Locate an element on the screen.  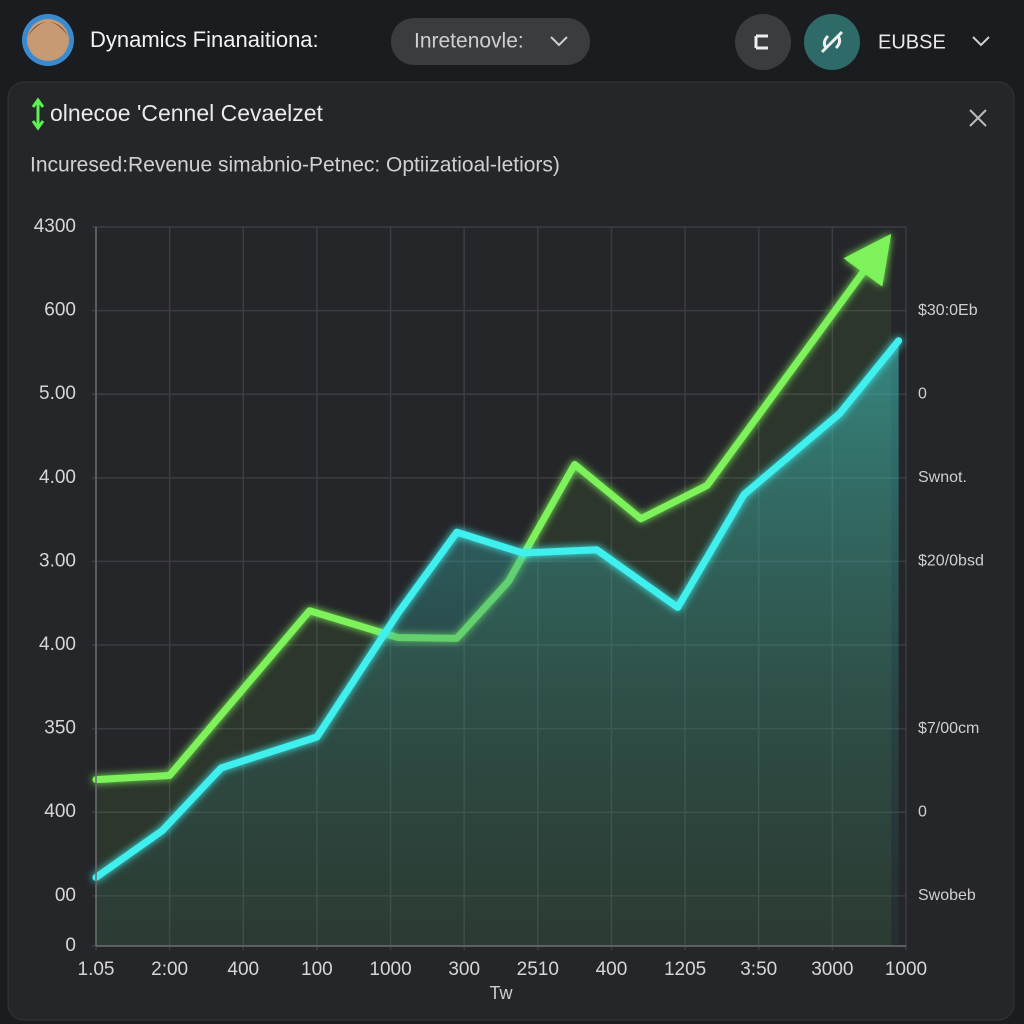
y-tick-label: 5.00 is located at coordinates (57, 393).